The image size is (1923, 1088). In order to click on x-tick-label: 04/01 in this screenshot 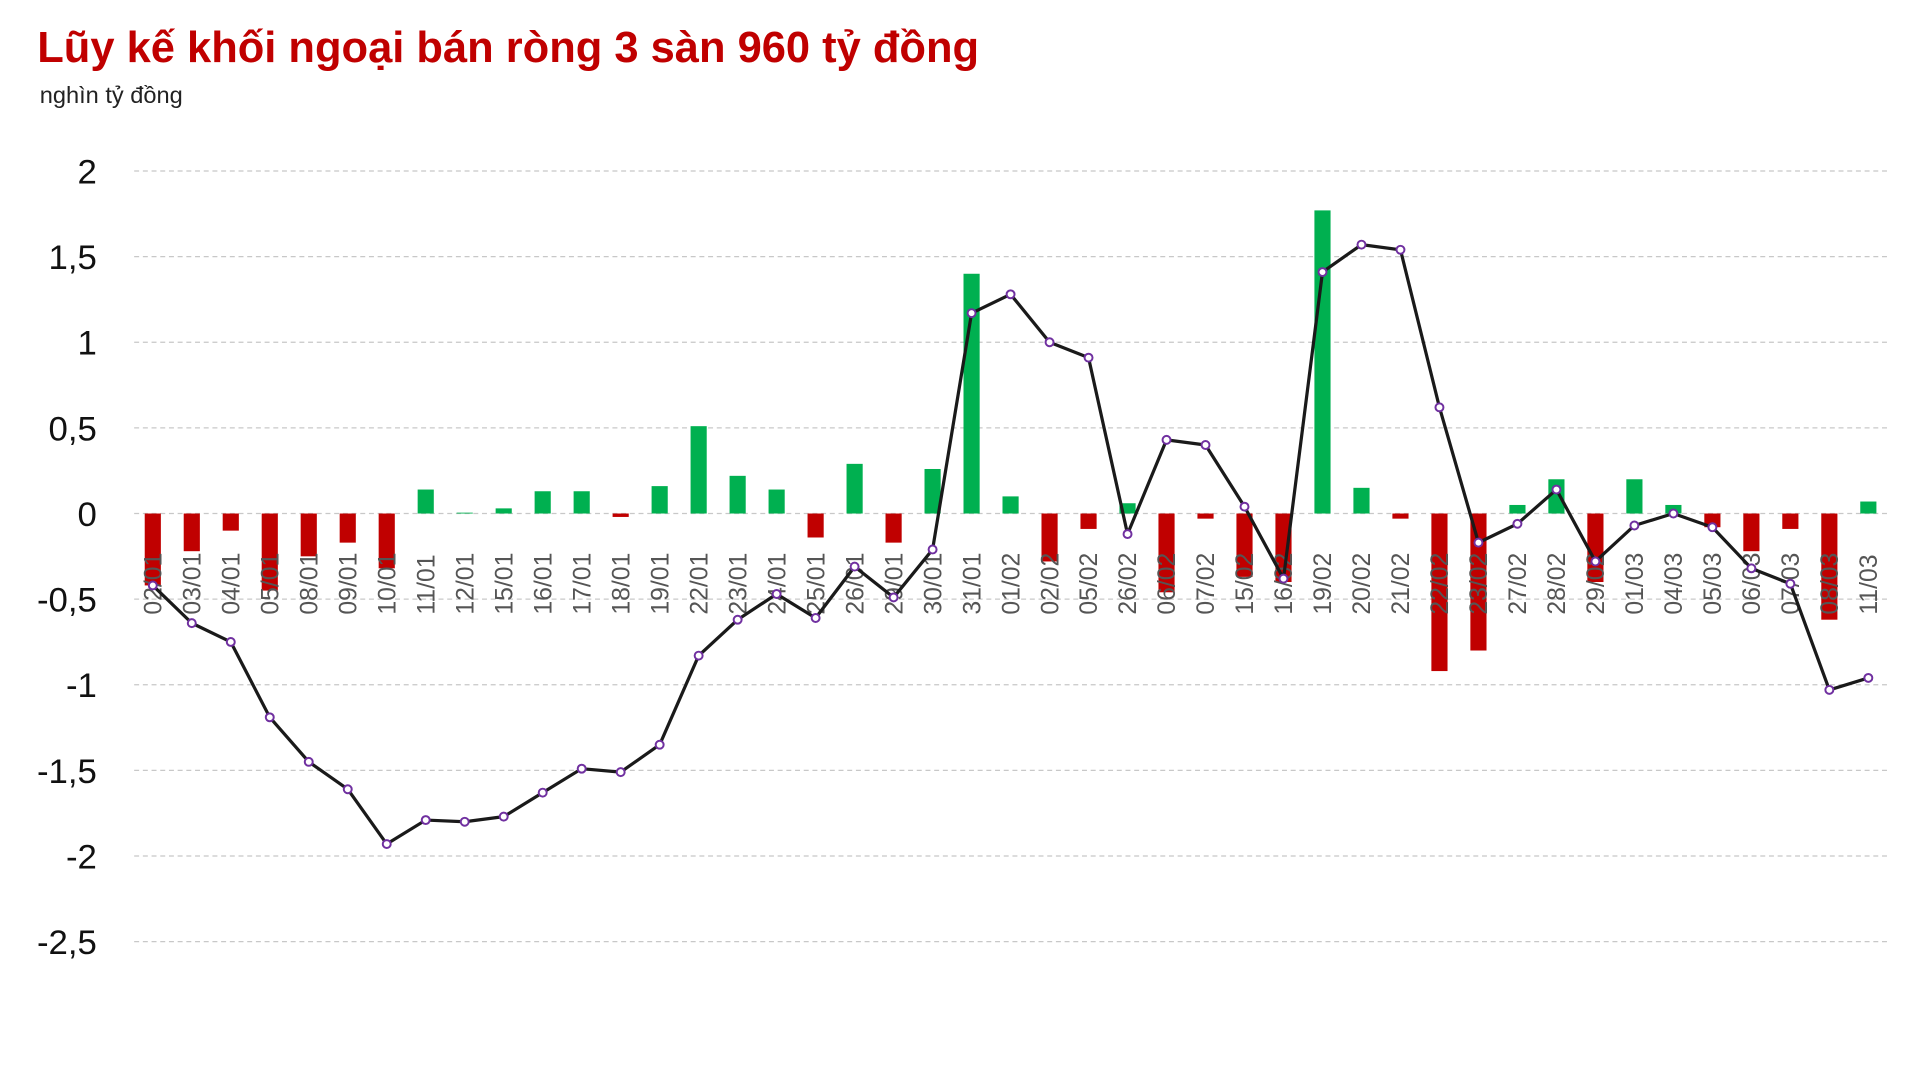, I will do `click(231, 584)`.